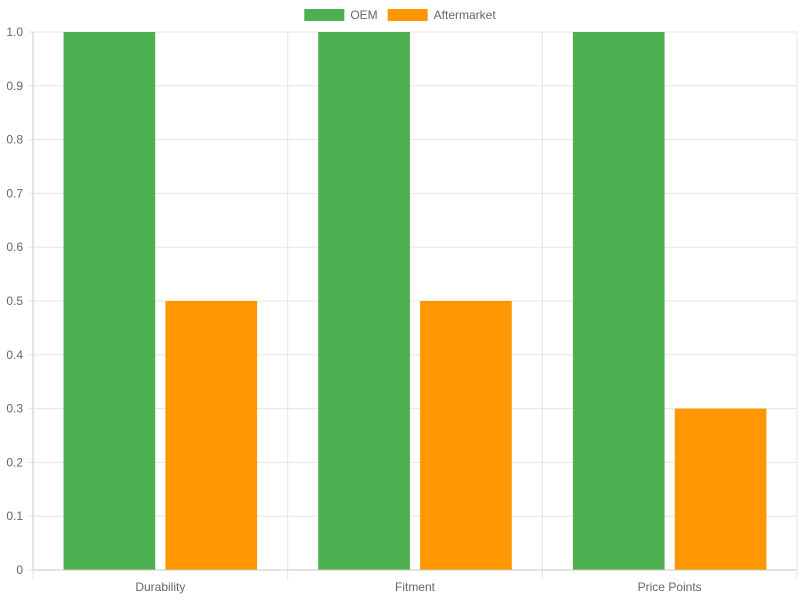 This screenshot has width=800, height=600. What do you see at coordinates (324, 15) in the screenshot?
I see `legend-swatch-oem` at bounding box center [324, 15].